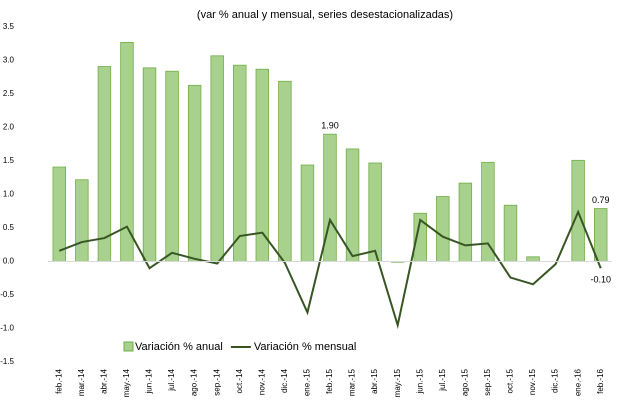 This screenshot has width=620, height=408. I want to click on legend-label: Variación % anual, so click(179, 347).